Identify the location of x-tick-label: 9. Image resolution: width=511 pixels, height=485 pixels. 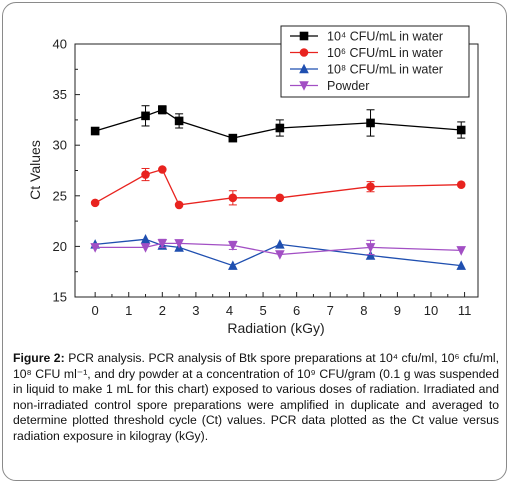
(397, 310).